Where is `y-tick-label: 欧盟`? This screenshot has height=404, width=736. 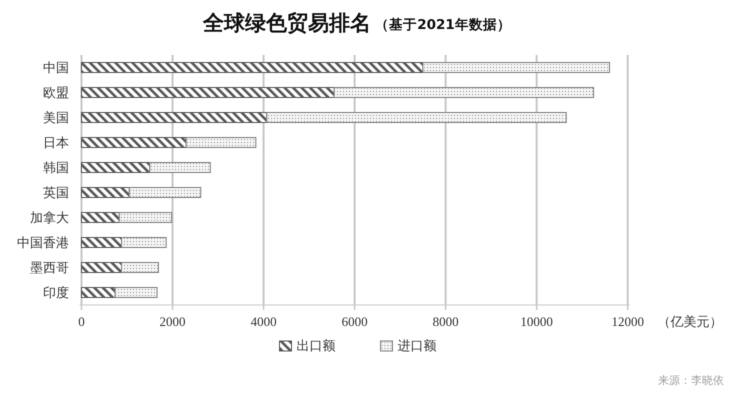
y-tick-label: 欧盟 is located at coordinates (56, 92).